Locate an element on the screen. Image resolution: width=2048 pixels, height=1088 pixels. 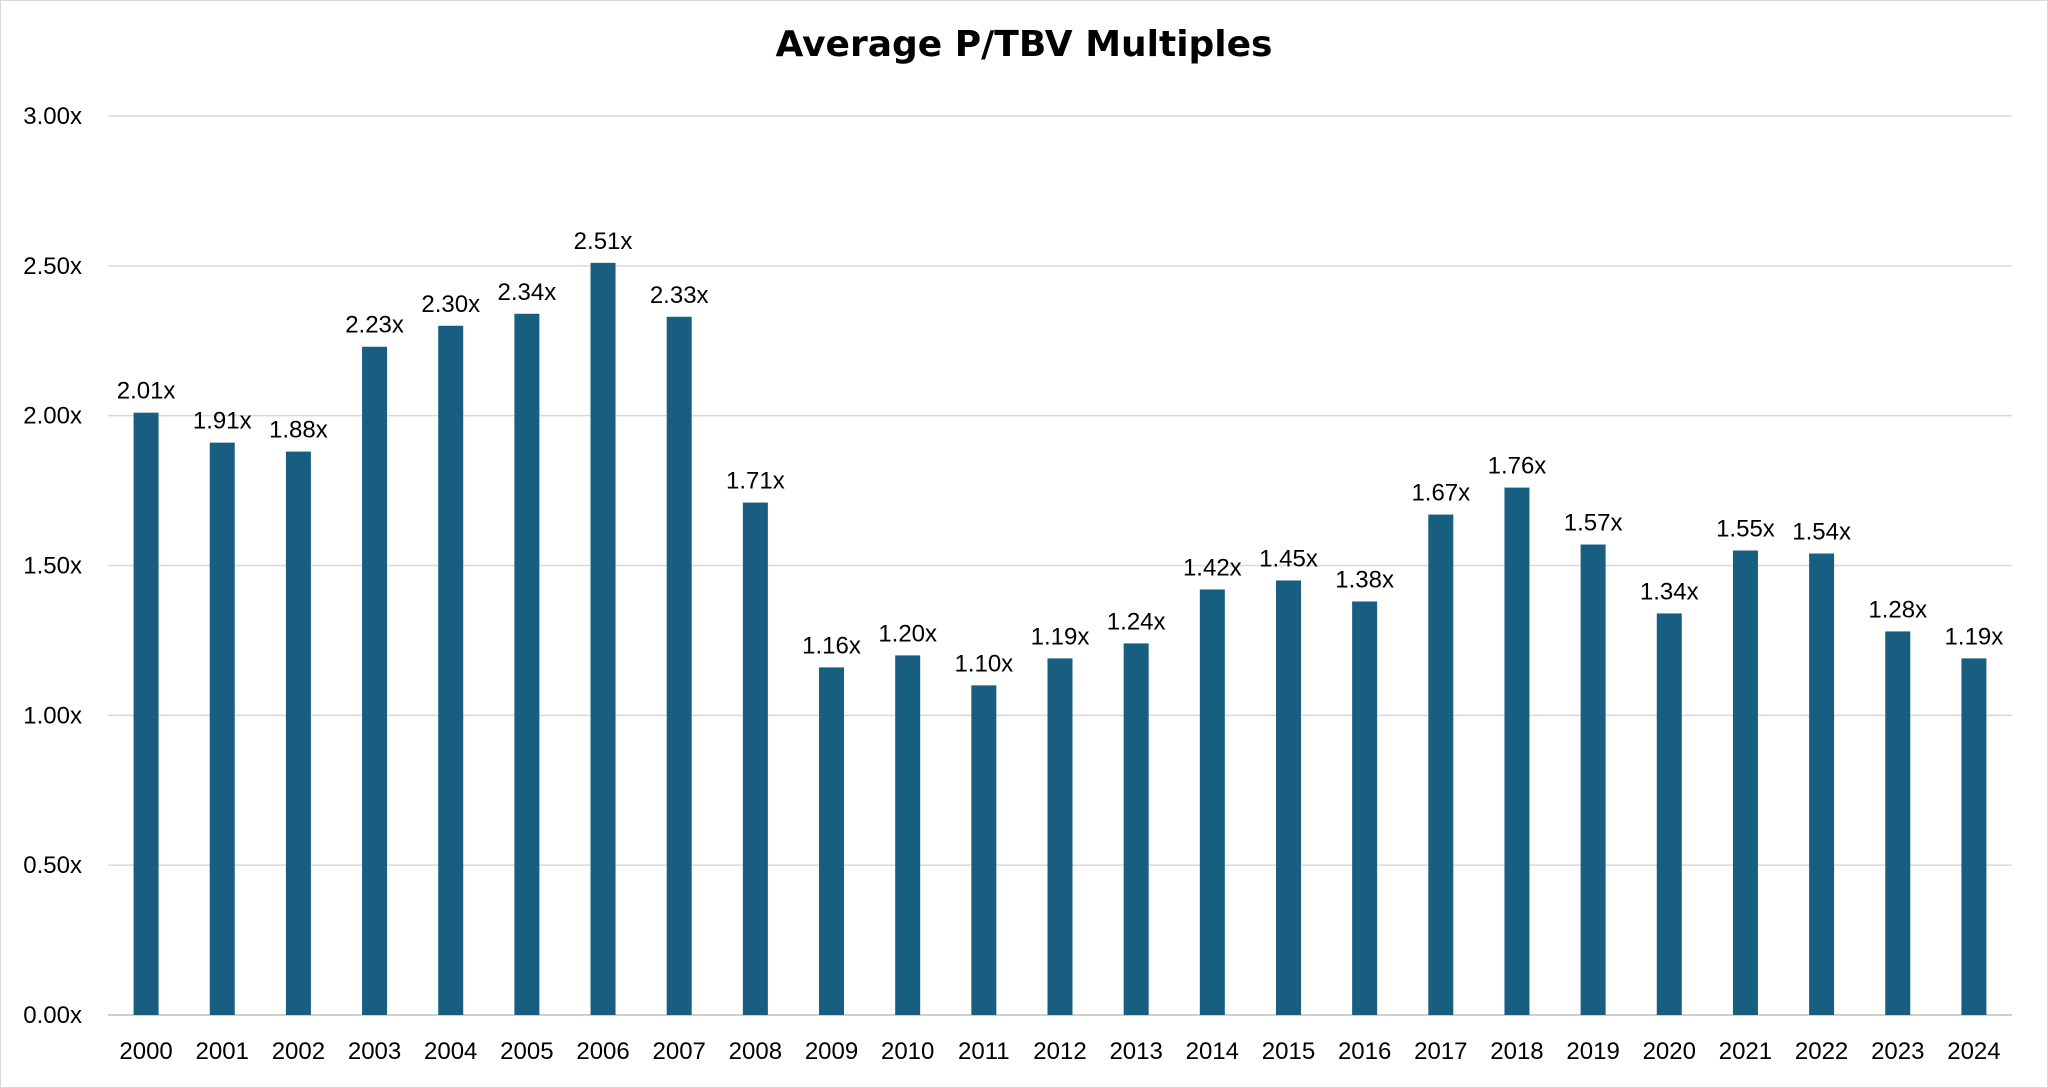
x-tick-label-2024: 2024 is located at coordinates (1973, 1051).